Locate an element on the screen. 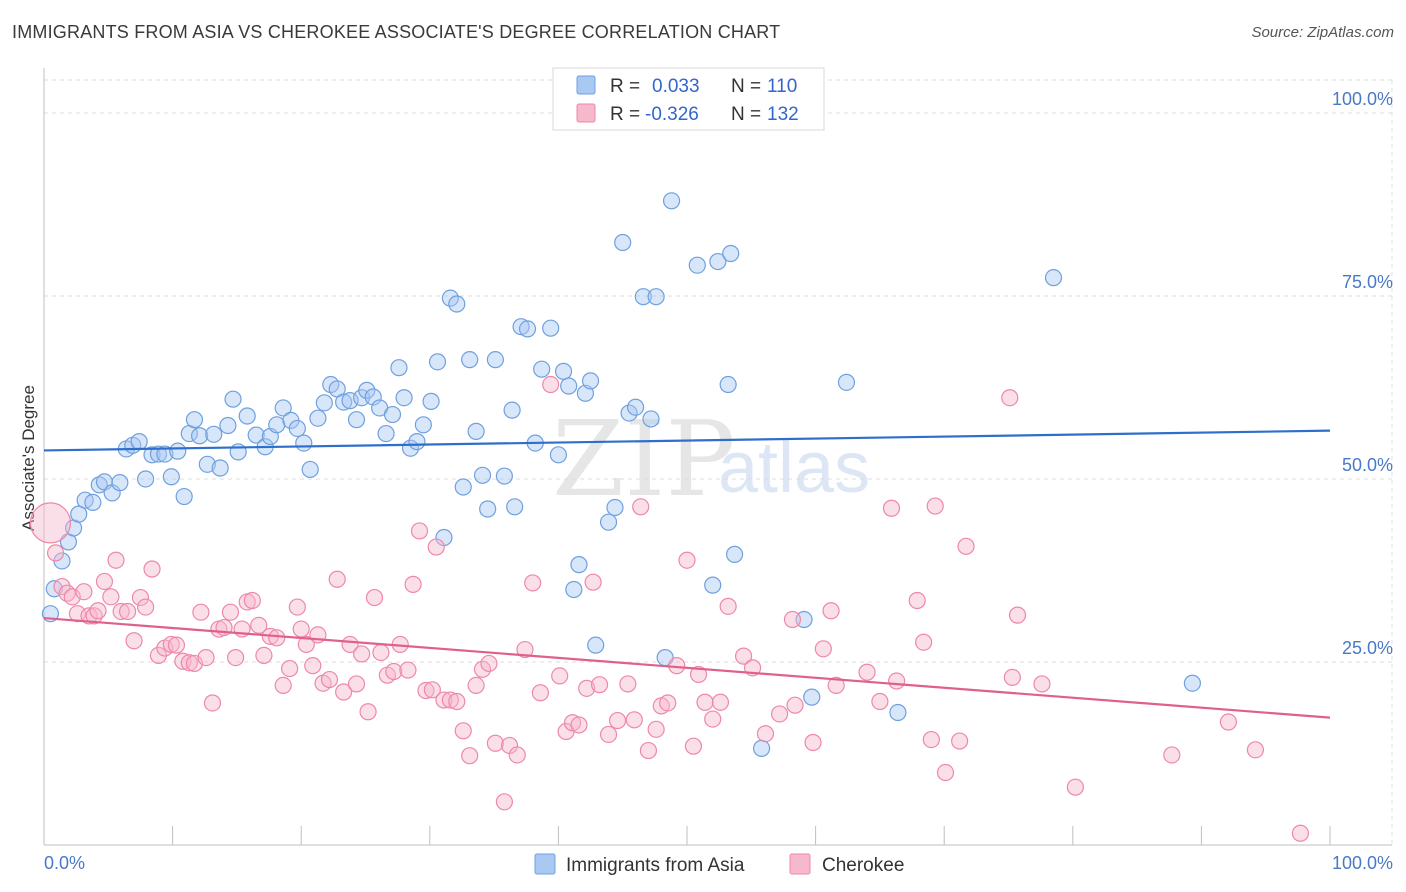 The height and width of the screenshot is (892, 1406). y-tick-label-75: 75.0% is located at coordinates (1367, 282).